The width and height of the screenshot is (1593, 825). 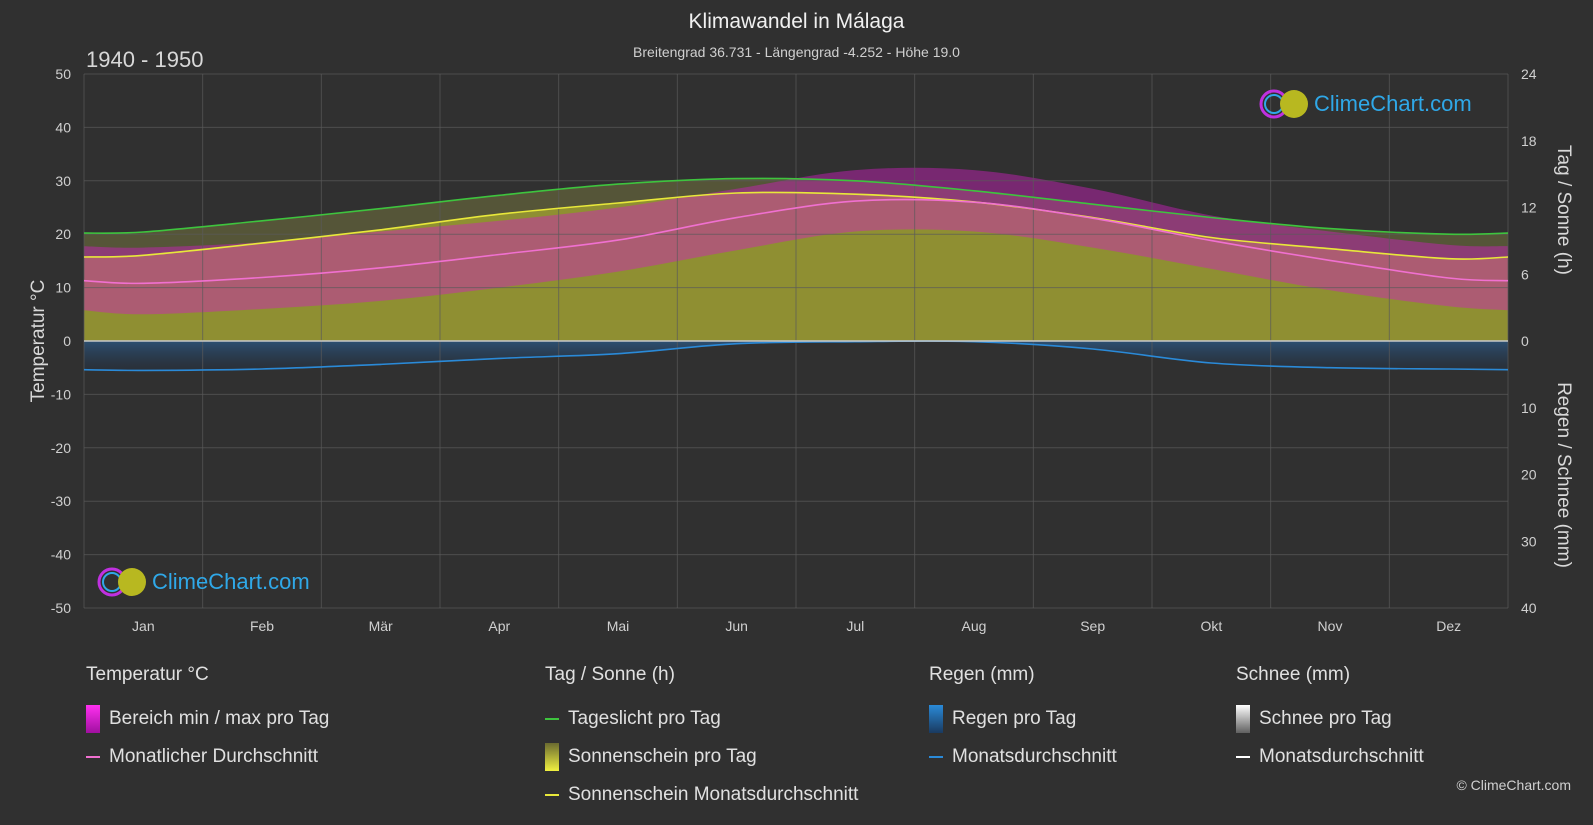 I want to click on legend-title: Temperatur °C, so click(x=147, y=674).